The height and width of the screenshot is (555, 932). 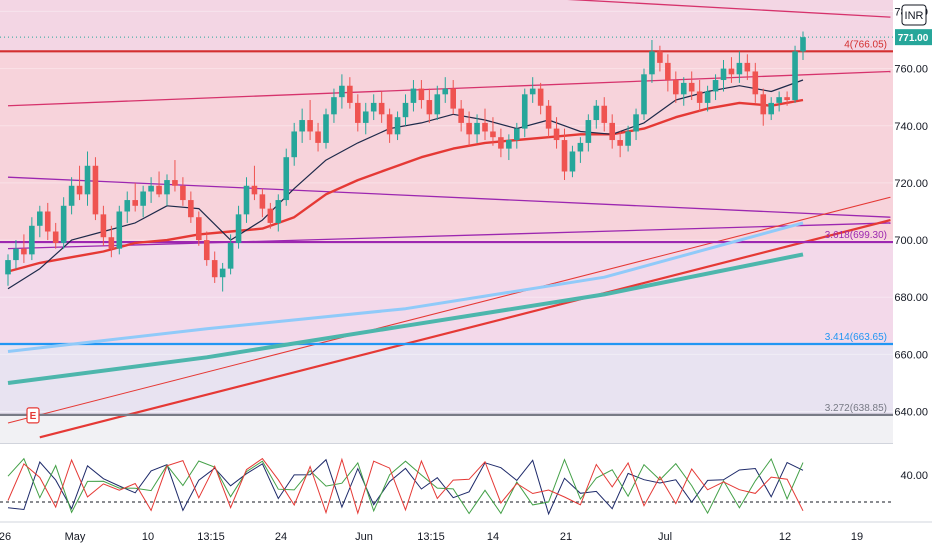 I want to click on earnings-marker: E, so click(x=33, y=416).